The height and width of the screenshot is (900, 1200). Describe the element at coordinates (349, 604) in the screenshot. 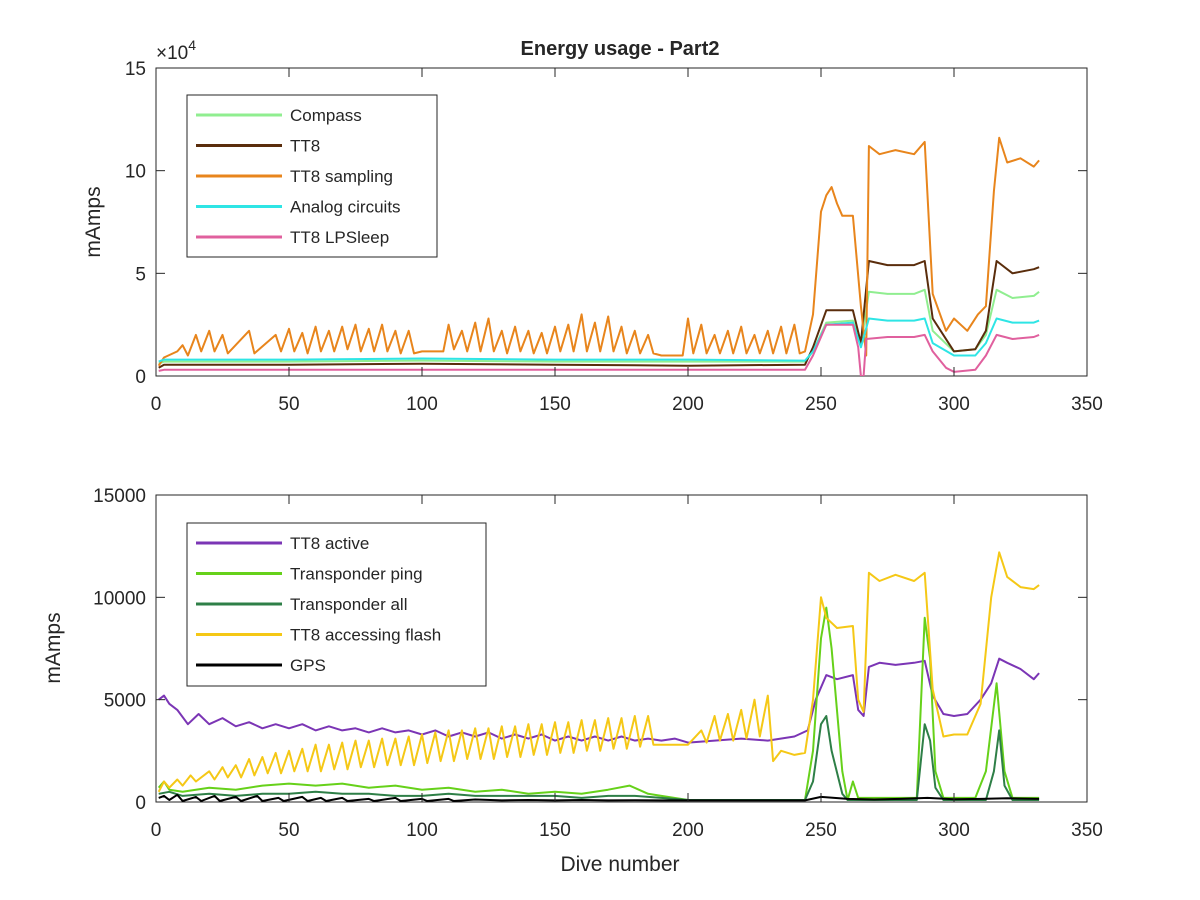

I see `legend-label: Transponder all` at that location.